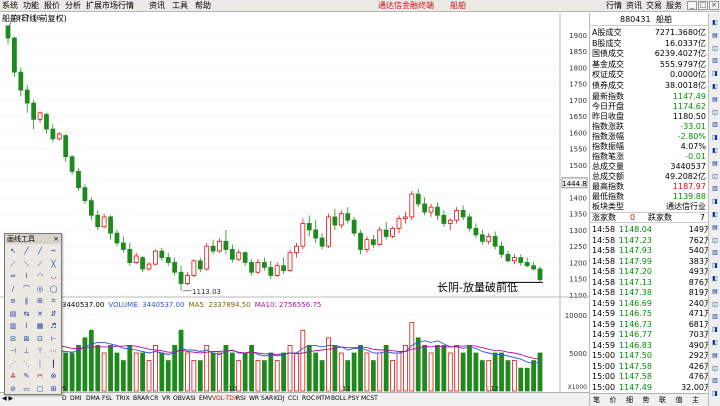  What do you see at coordinates (157, 5) in the screenshot?
I see `menu-news: 资讯` at bounding box center [157, 5].